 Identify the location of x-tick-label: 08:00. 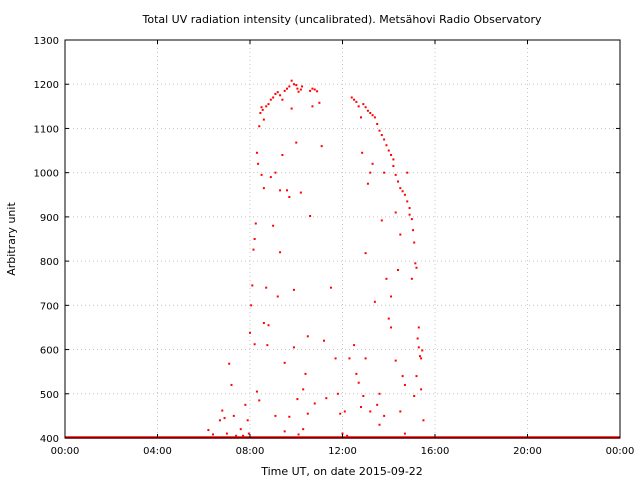
(250, 451).